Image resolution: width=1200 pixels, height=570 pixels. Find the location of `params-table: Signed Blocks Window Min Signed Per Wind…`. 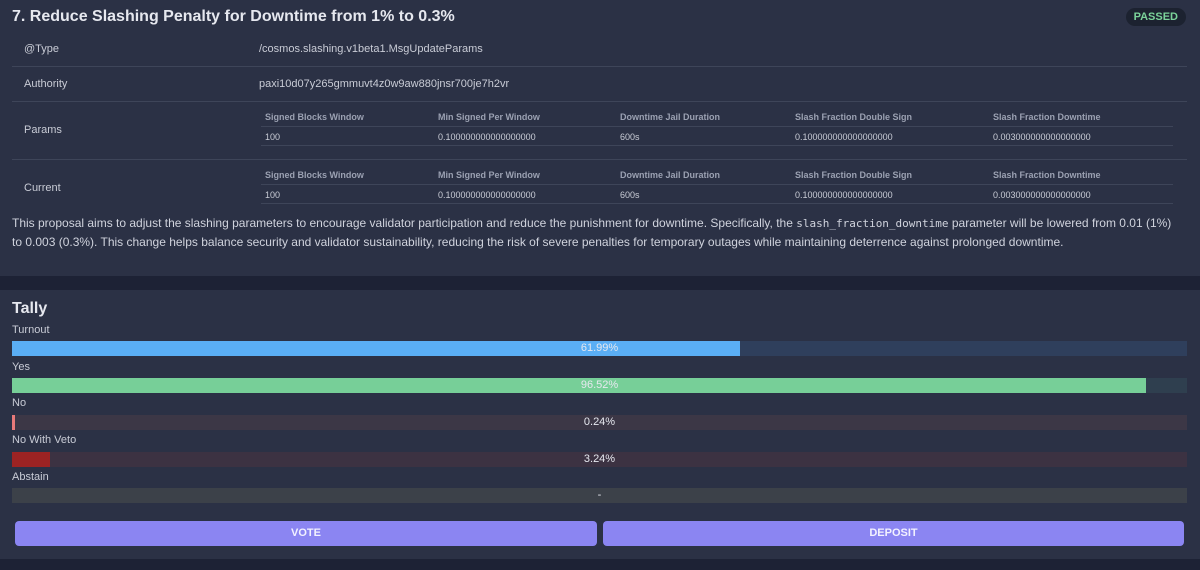

params-table: Signed Blocks Window Min Signed Per Wind… is located at coordinates (717, 127).